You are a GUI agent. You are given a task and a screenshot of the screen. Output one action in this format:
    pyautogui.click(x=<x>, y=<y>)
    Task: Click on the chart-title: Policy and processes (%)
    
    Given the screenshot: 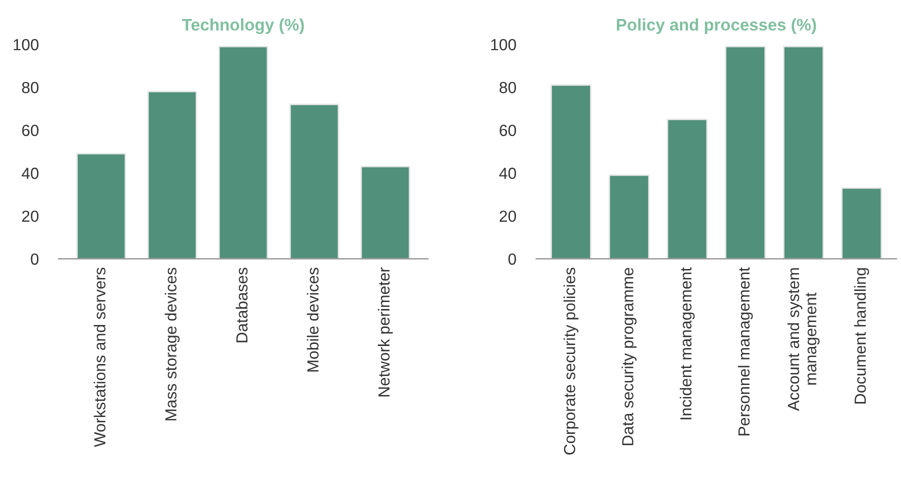 What is the action you would take?
    pyautogui.click(x=716, y=26)
    